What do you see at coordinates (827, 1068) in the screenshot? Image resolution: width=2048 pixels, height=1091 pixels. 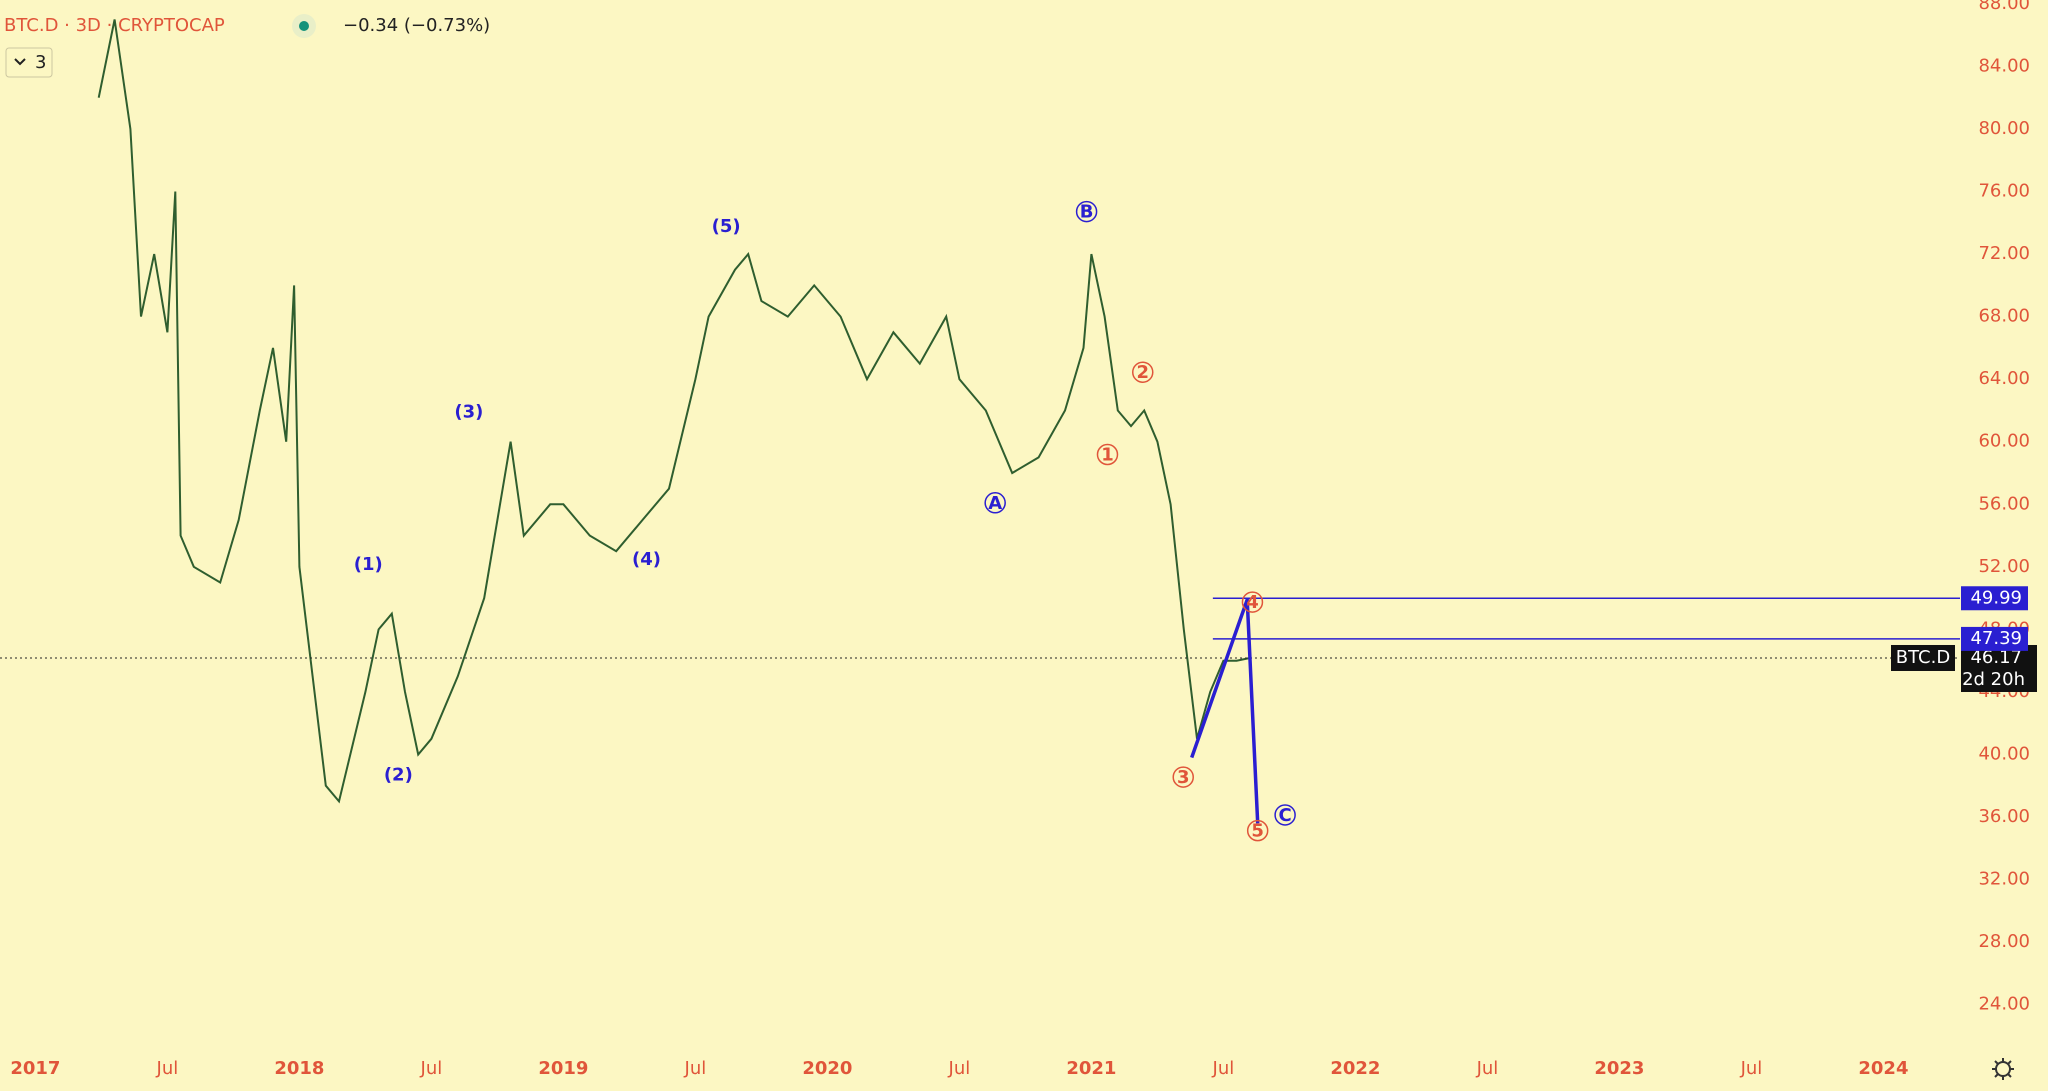 I see `x-tick-label: 2020` at bounding box center [827, 1068].